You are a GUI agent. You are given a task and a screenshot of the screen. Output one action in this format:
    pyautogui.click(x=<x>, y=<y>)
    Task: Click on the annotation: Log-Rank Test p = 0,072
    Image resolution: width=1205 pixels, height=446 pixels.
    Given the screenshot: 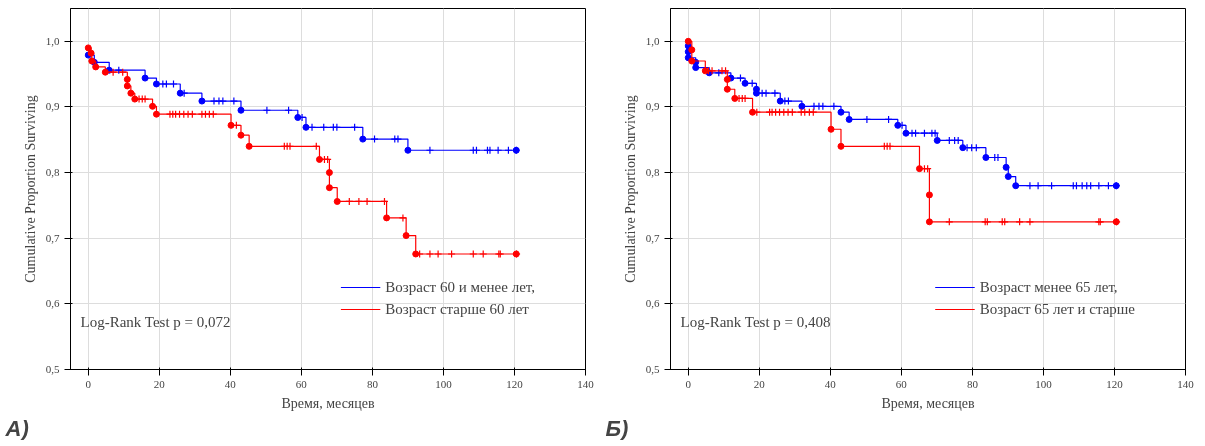 What is the action you would take?
    pyautogui.click(x=155, y=321)
    